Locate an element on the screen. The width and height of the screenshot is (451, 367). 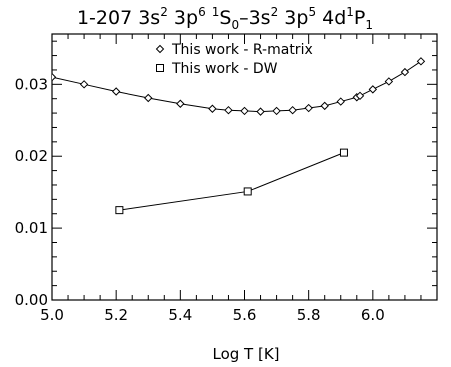
series-line is located at coordinates (232, 181).